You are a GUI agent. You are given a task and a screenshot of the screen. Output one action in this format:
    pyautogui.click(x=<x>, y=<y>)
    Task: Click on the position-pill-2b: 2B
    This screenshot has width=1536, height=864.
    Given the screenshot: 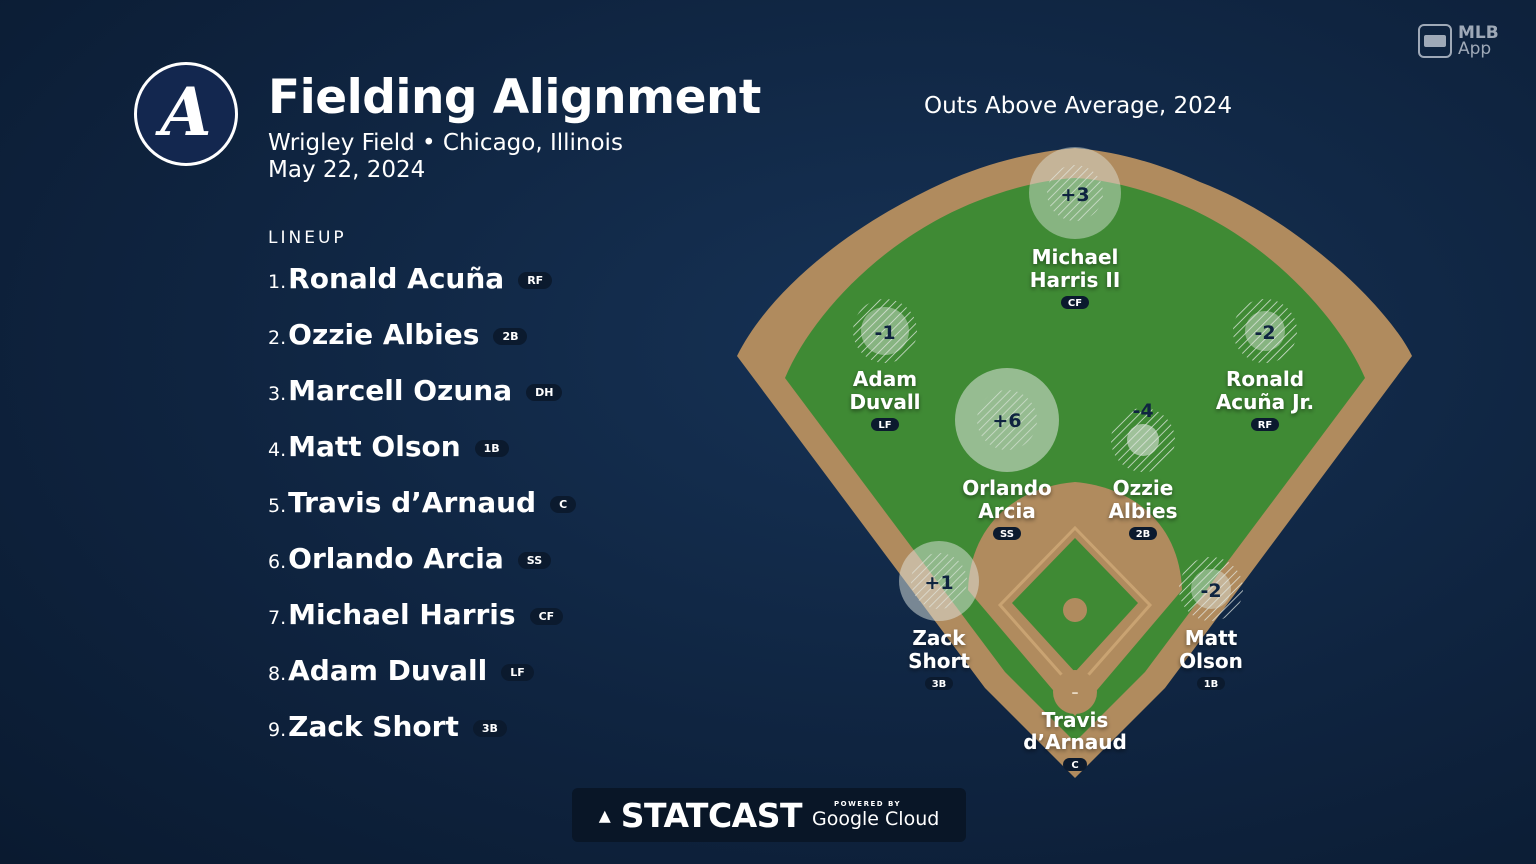 What is the action you would take?
    pyautogui.click(x=1143, y=533)
    